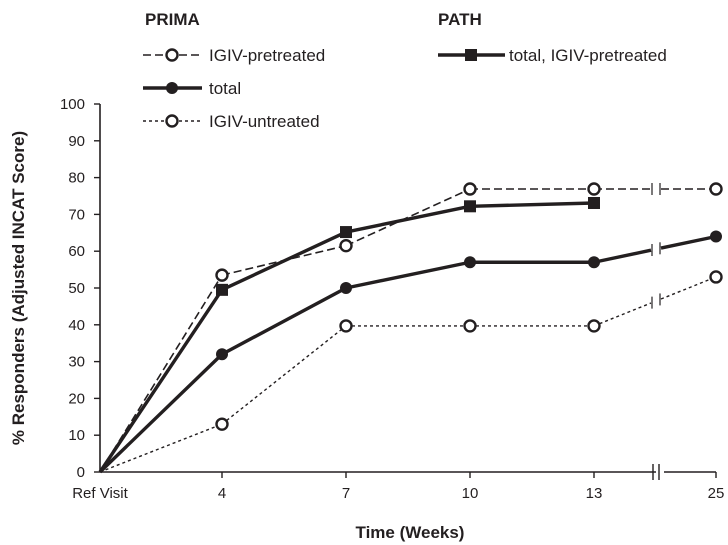 The height and width of the screenshot is (545, 728). Describe the element at coordinates (76, 251) in the screenshot. I see `y-tick-label: 60` at that location.